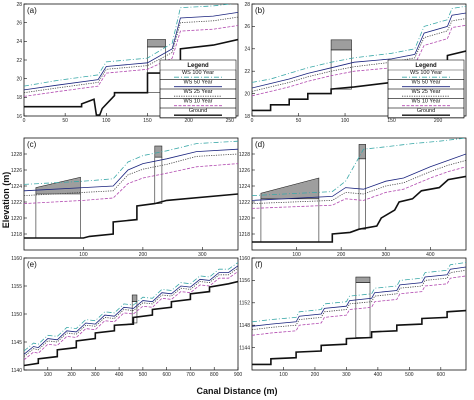  What do you see at coordinates (247, 117) in the screenshot?
I see `y-tick-label: 18` at bounding box center [247, 117].